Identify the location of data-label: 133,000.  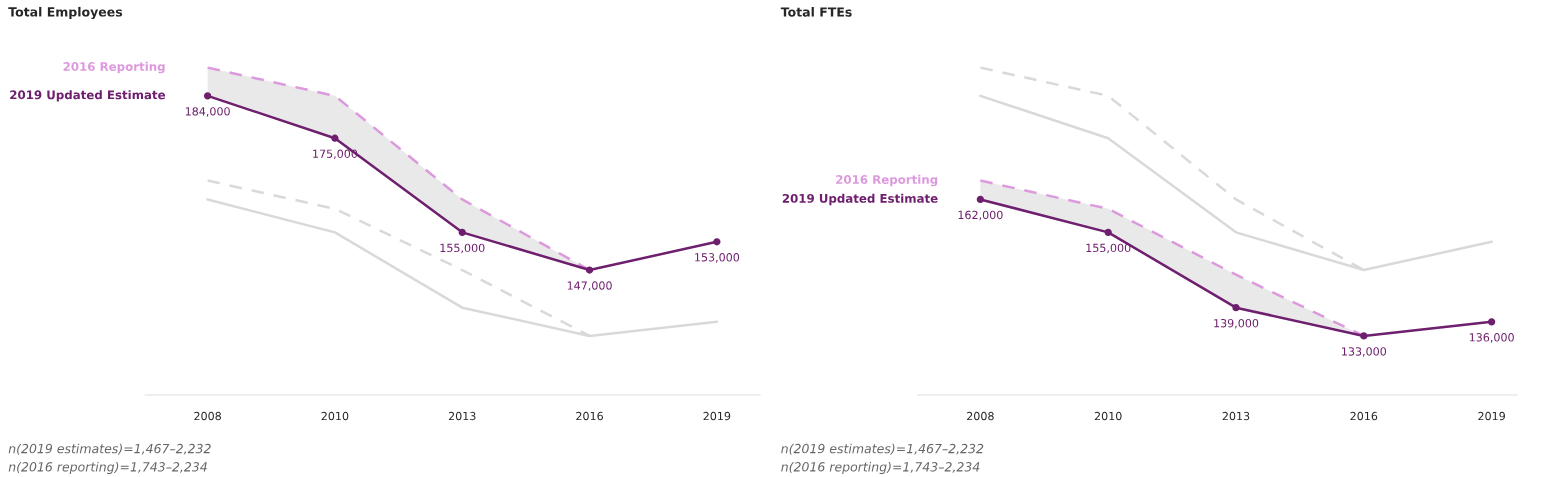
(1364, 352).